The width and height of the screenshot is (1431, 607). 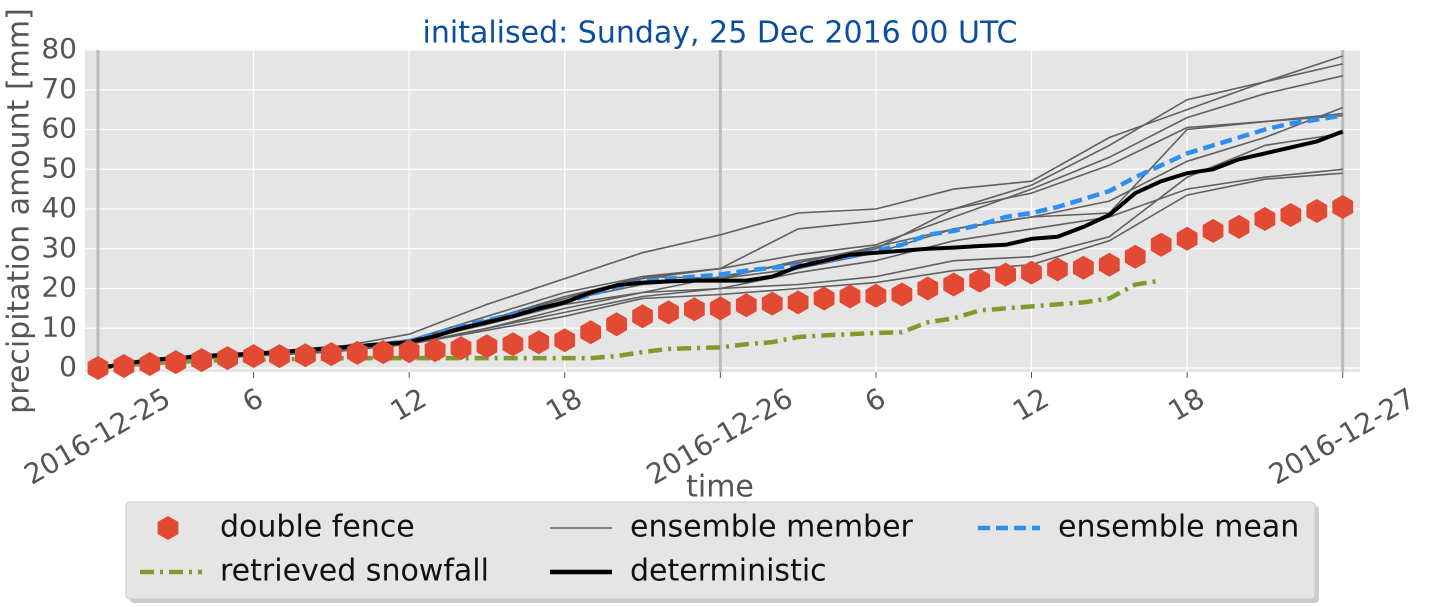 I want to click on y-tick-label: 10, so click(x=59, y=326).